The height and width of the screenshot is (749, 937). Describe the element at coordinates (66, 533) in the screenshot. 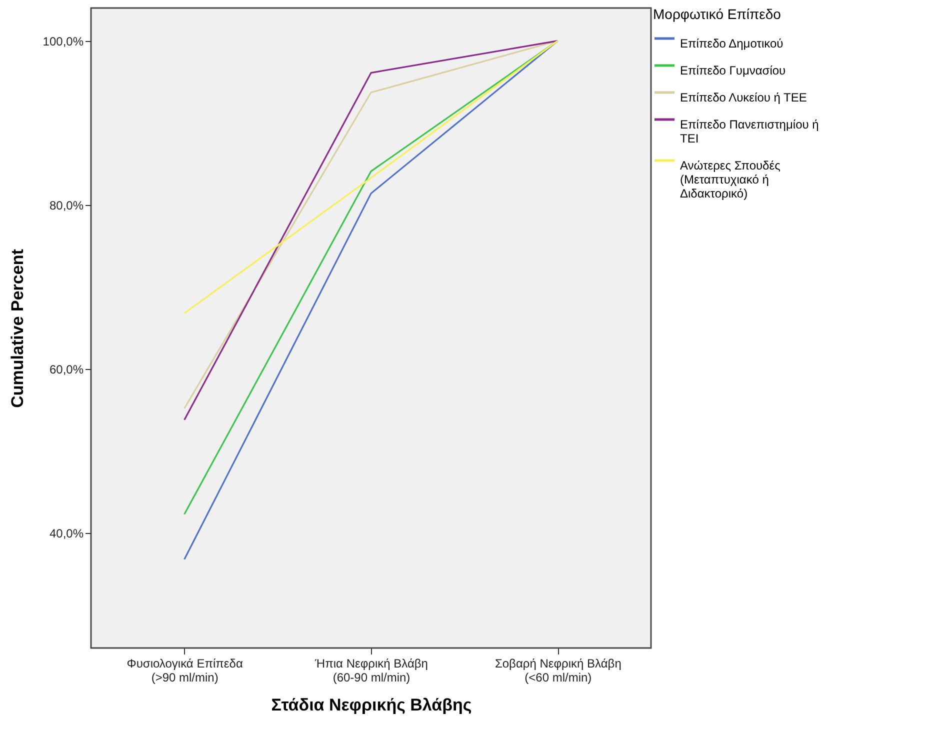

I see `y-tick-label: 40,0%` at that location.